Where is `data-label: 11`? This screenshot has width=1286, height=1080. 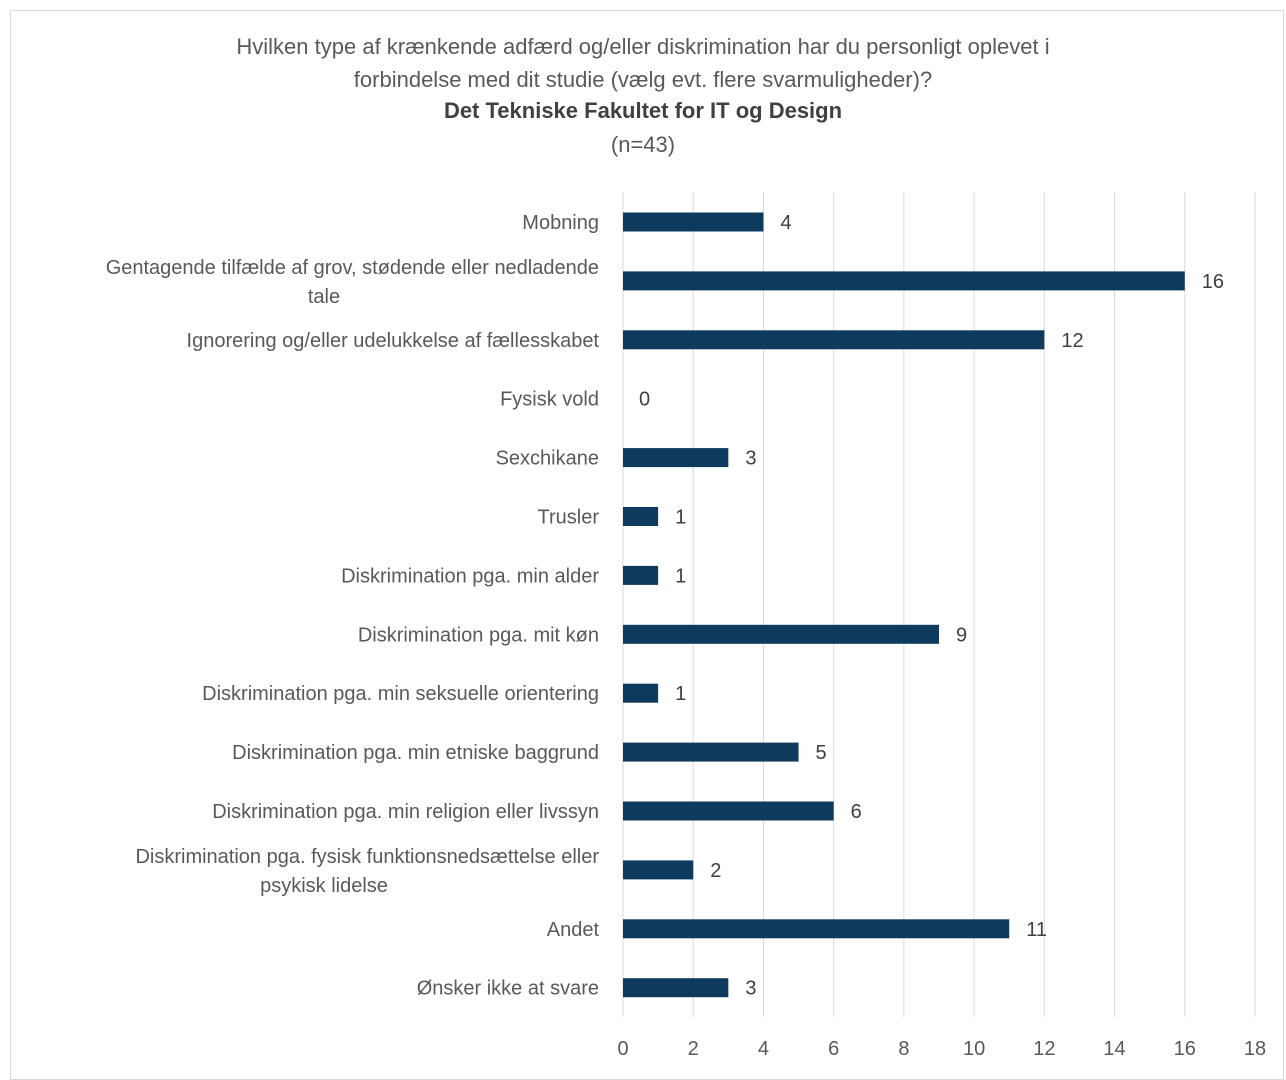
data-label: 11 is located at coordinates (1036, 930).